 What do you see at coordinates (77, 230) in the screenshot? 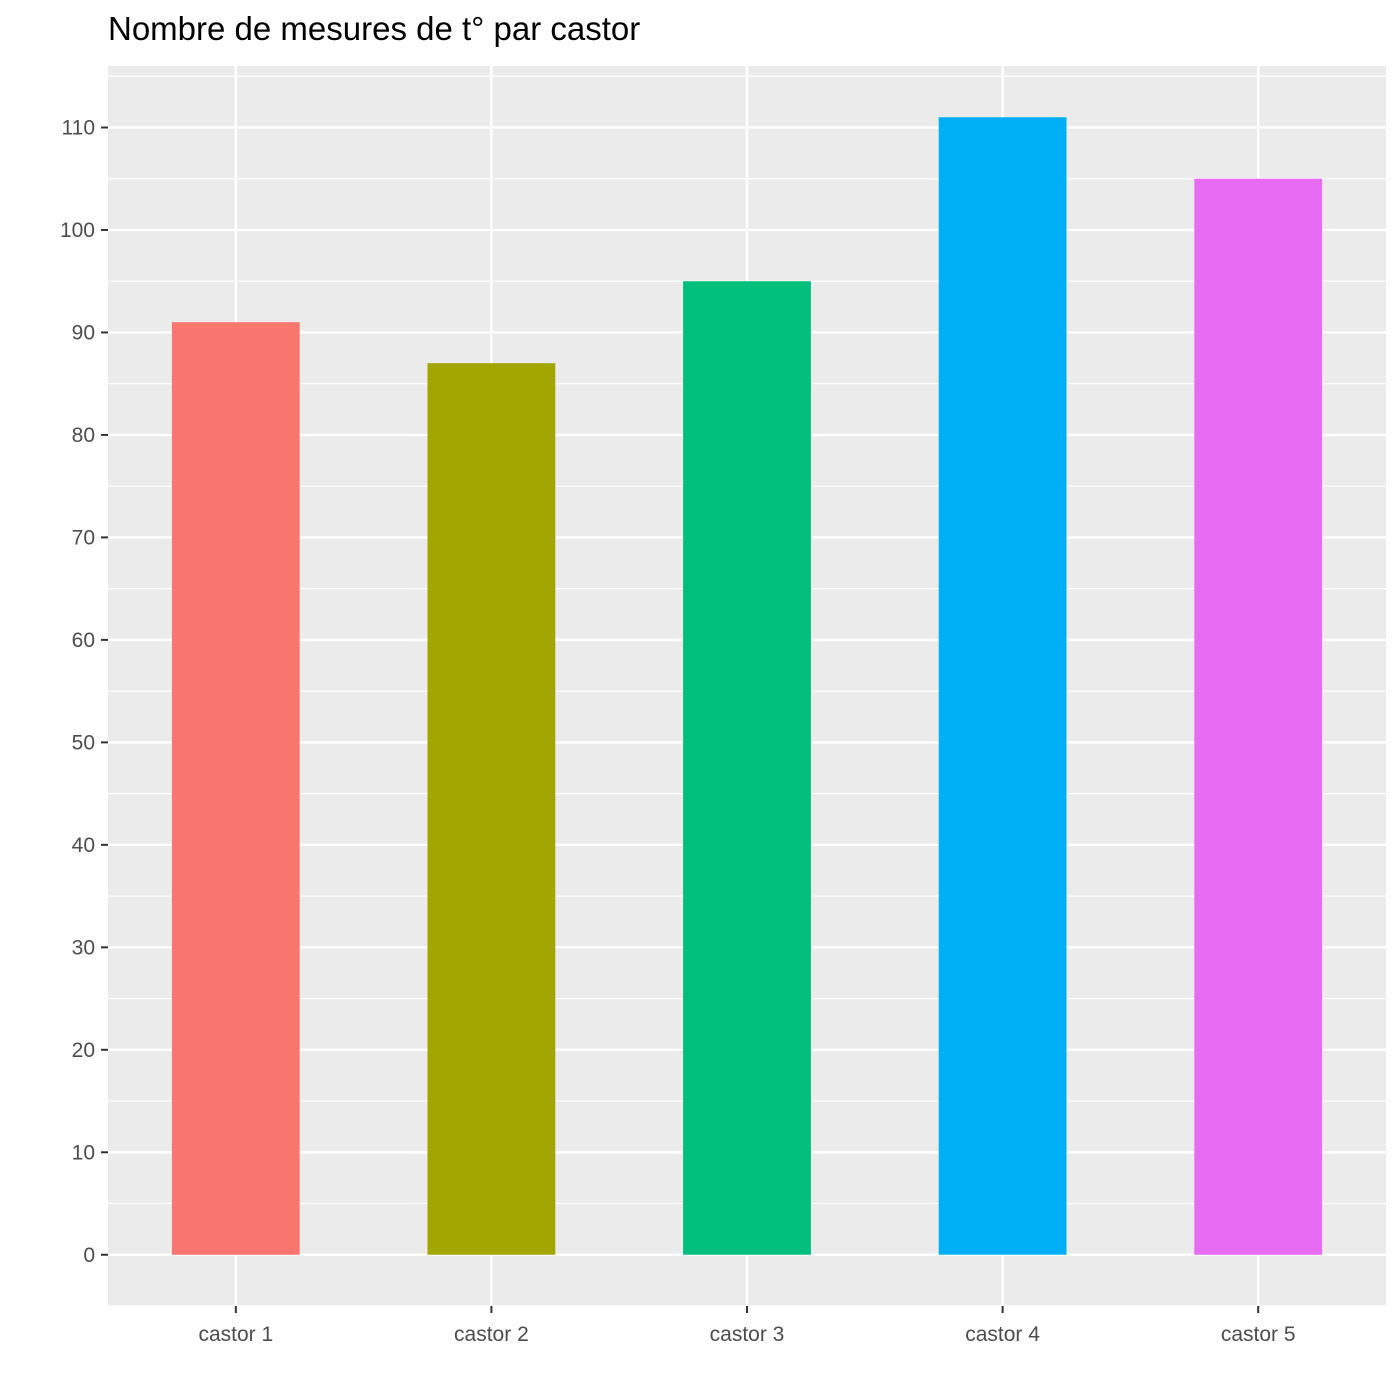
I see `y-tick-label: 100` at bounding box center [77, 230].